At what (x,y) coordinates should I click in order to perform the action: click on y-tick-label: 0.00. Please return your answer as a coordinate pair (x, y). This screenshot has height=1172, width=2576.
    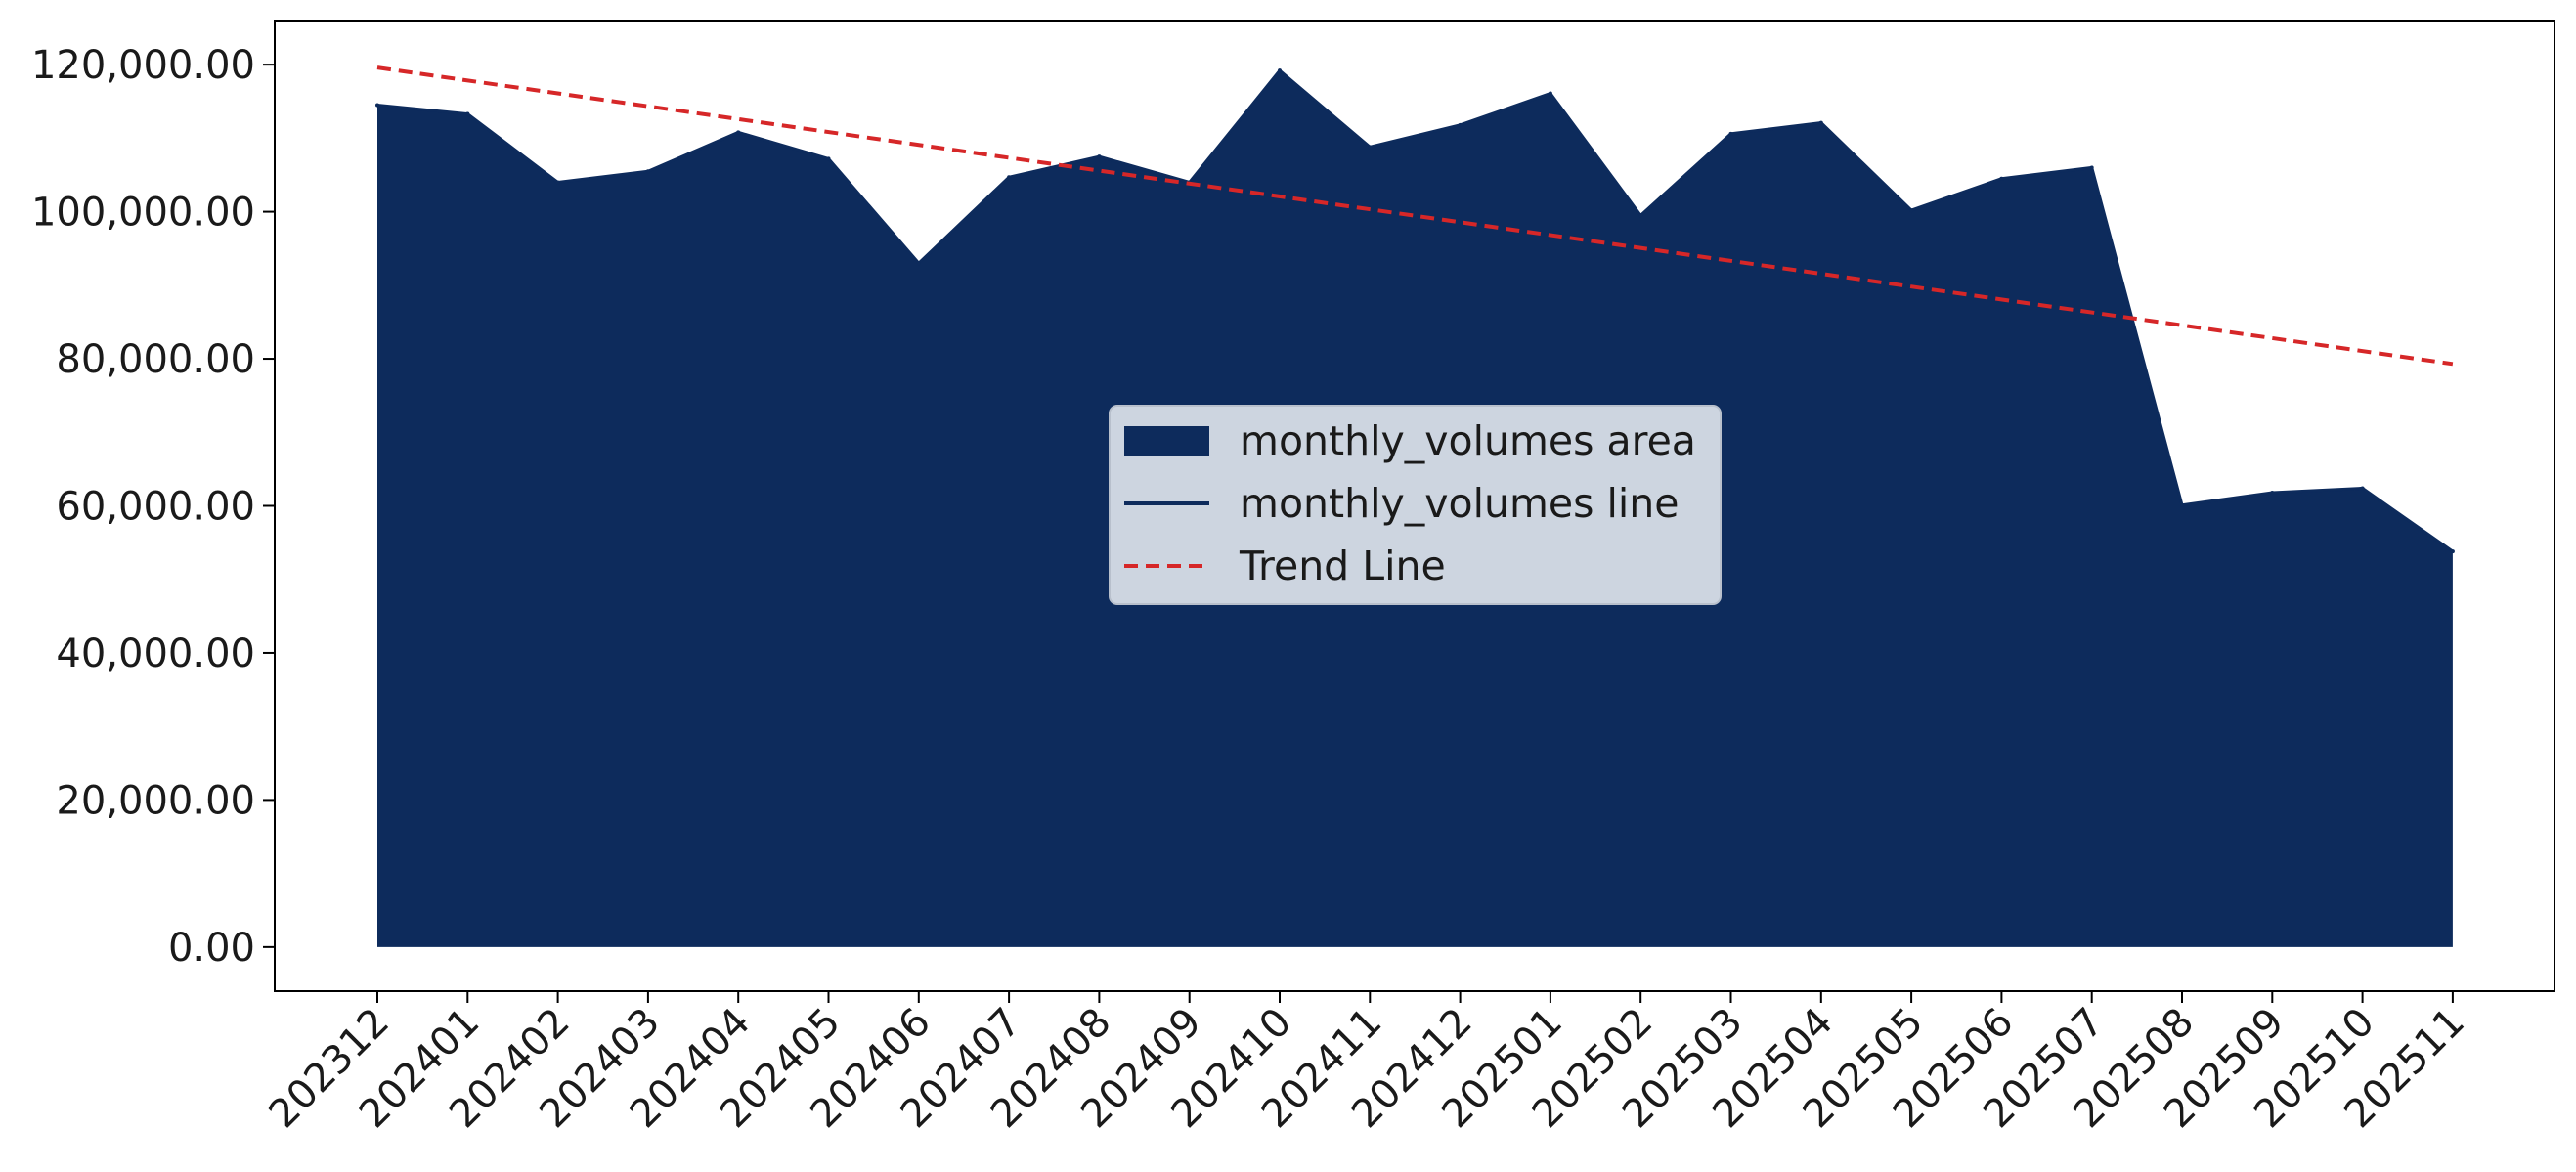
    Looking at the image, I should click on (211, 949).